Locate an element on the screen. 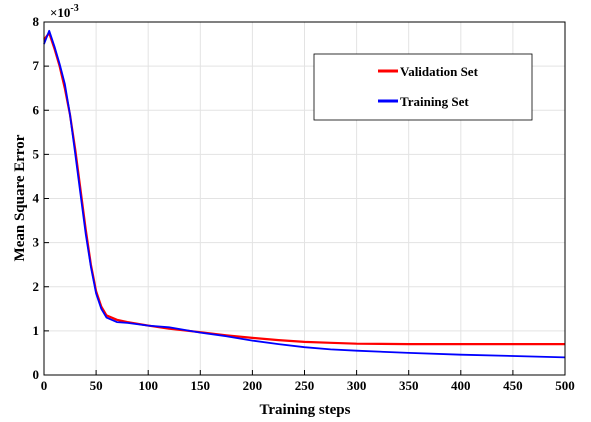 The image size is (591, 422). y-tick-label: 1 is located at coordinates (36, 330).